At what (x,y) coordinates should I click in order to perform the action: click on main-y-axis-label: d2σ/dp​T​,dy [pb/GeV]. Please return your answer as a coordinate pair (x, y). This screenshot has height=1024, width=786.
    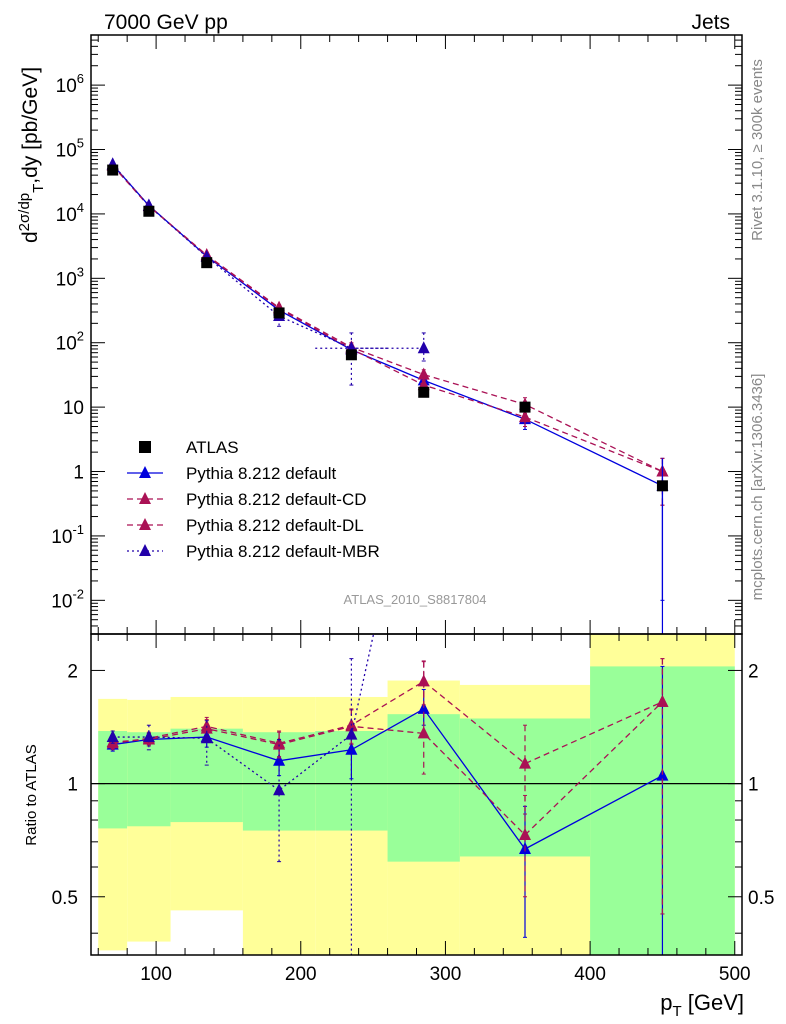
    Looking at the image, I should click on (31, 155).